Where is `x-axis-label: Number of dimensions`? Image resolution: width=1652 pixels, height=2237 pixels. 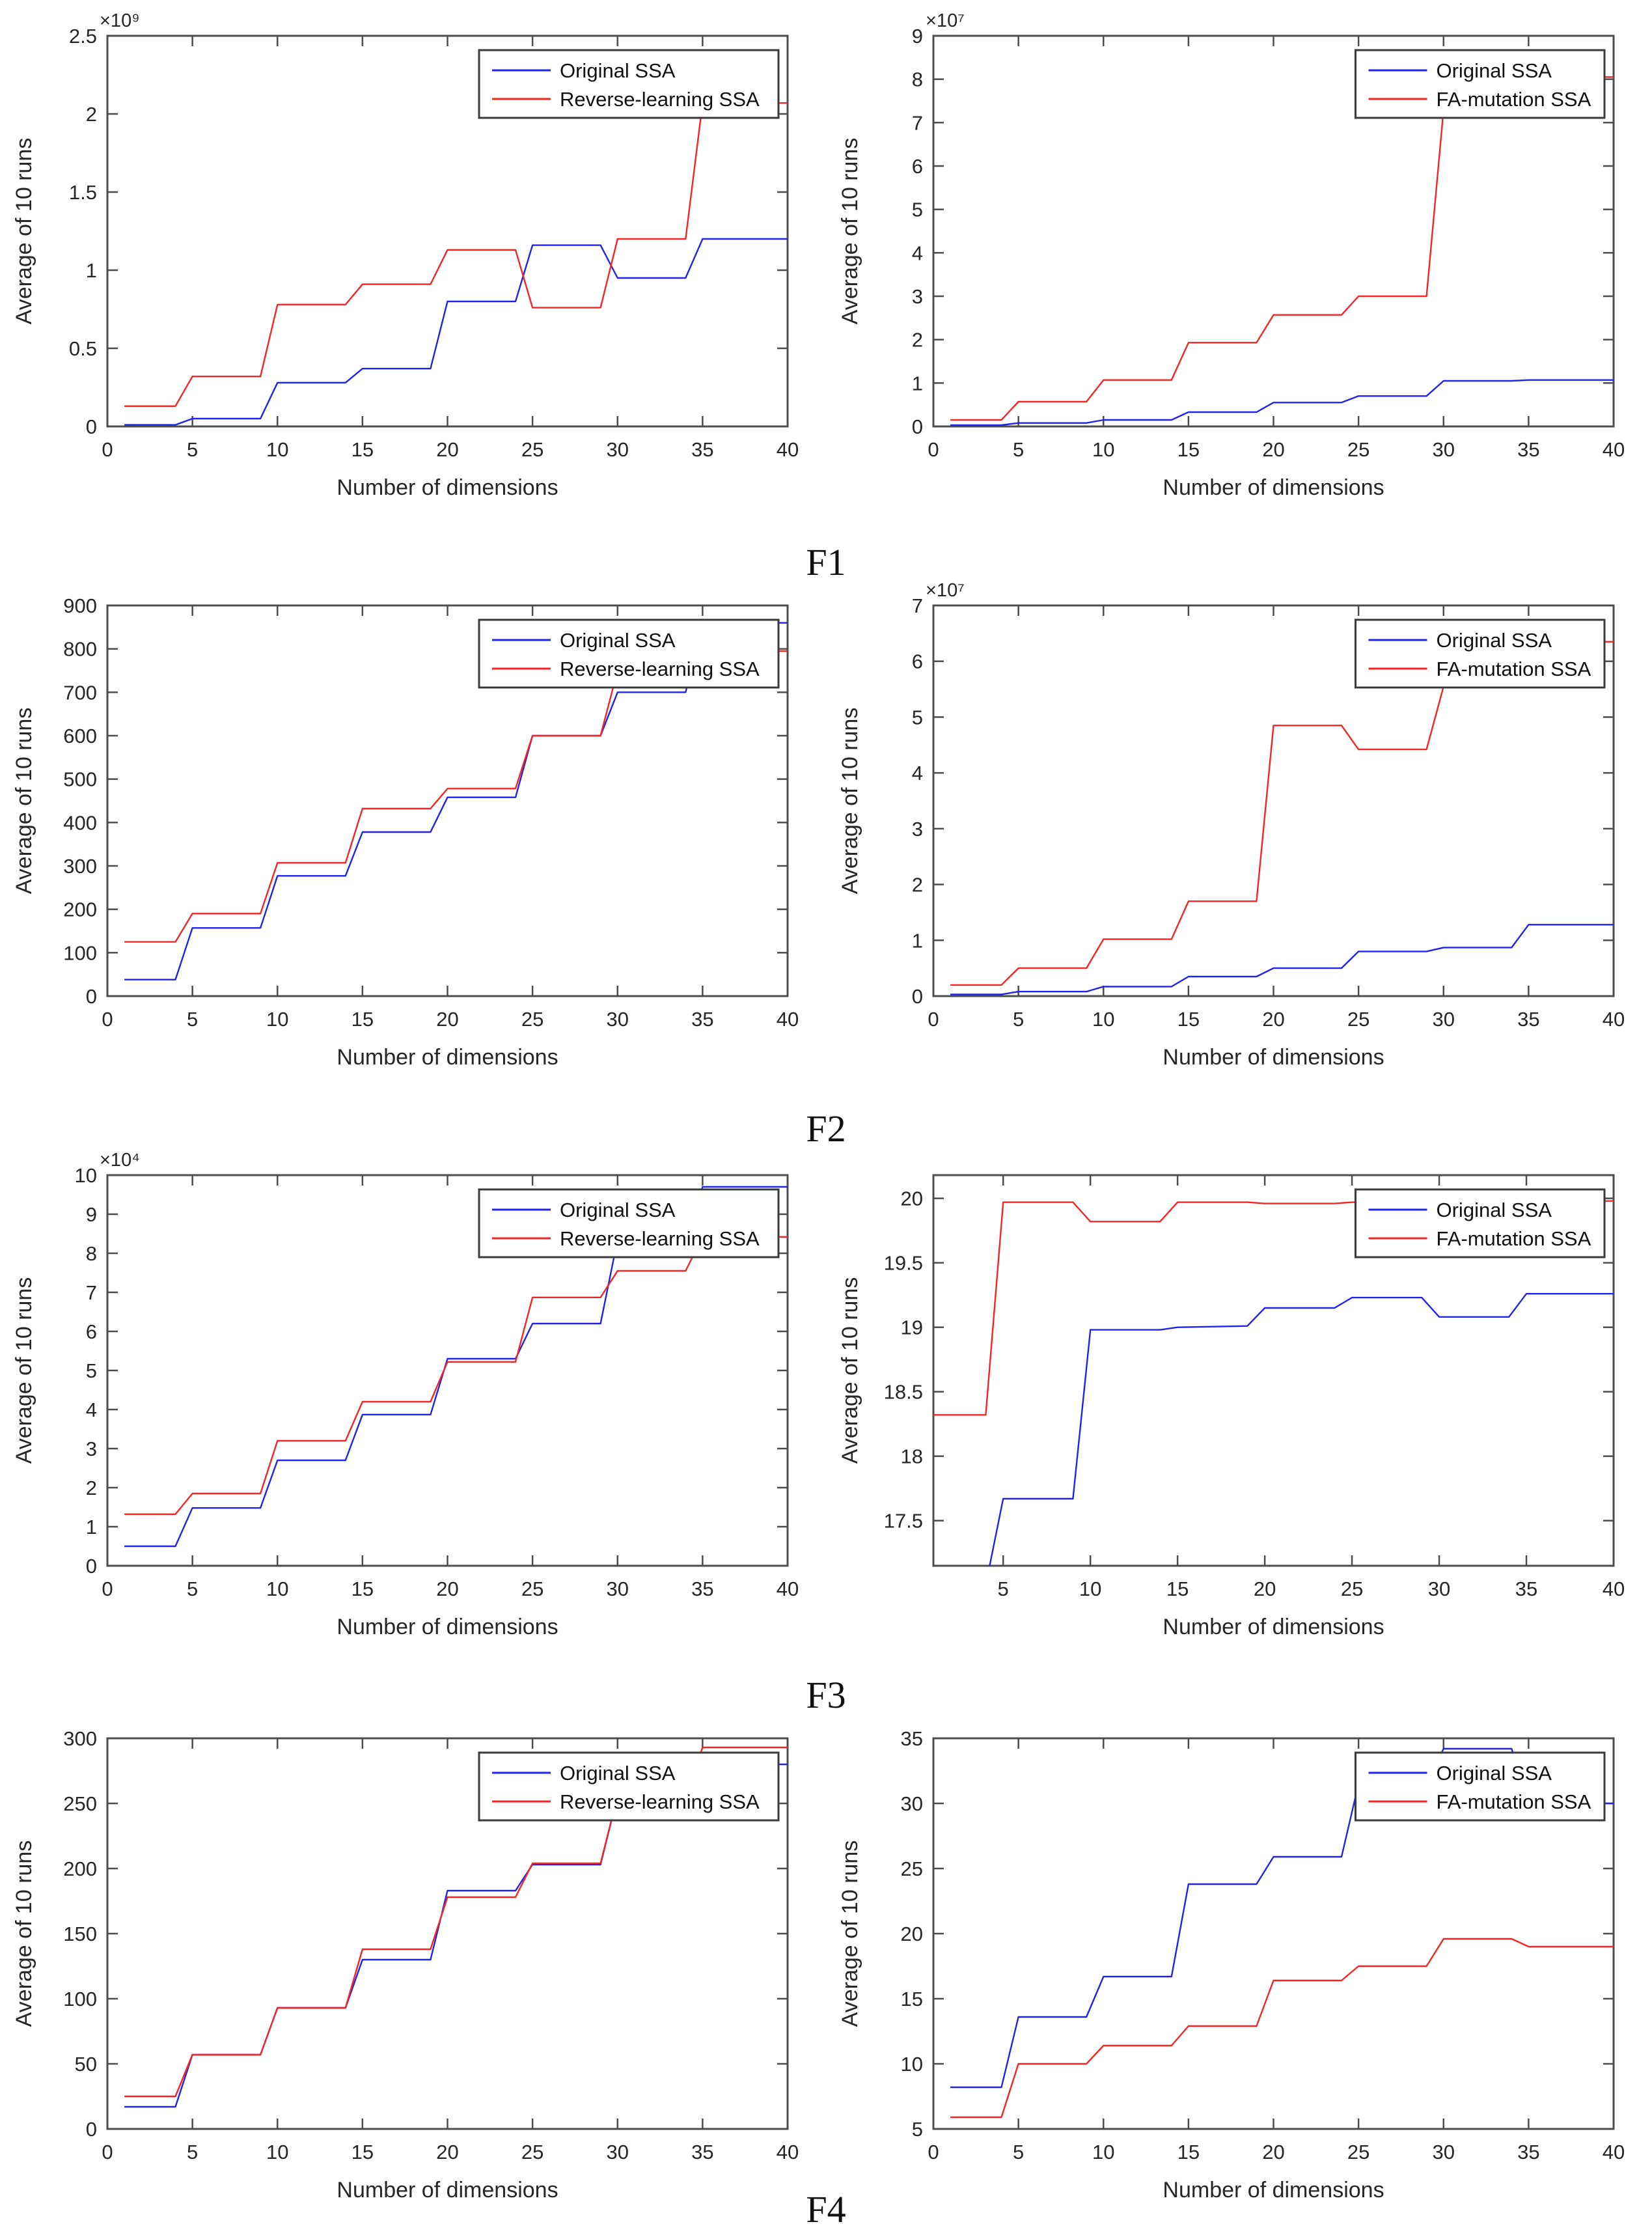
x-axis-label: Number of dimensions is located at coordinates (1273, 487).